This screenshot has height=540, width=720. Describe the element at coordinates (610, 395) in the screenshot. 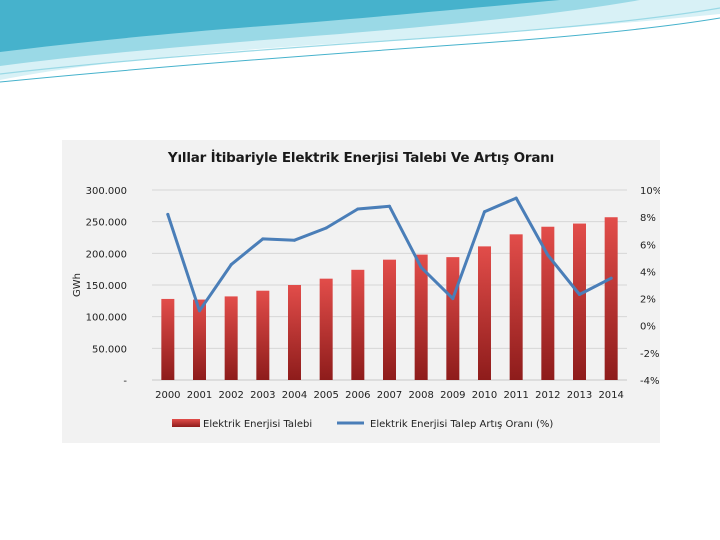

I see `x-tick-label: 2014` at that location.